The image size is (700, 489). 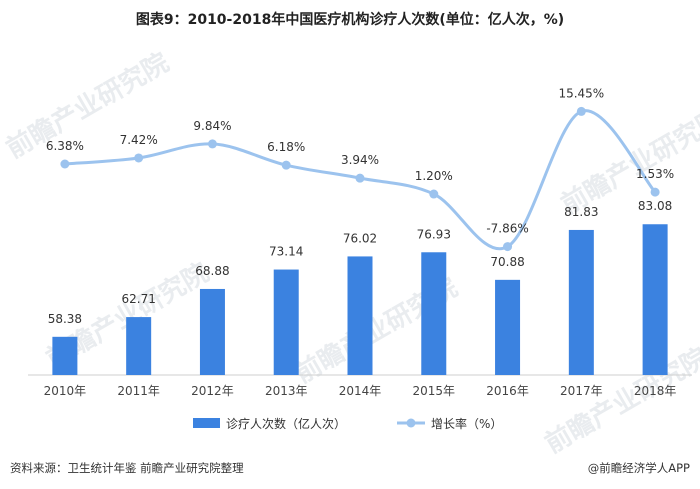 I want to click on growth-value-label: 9.84%, so click(x=212, y=126).